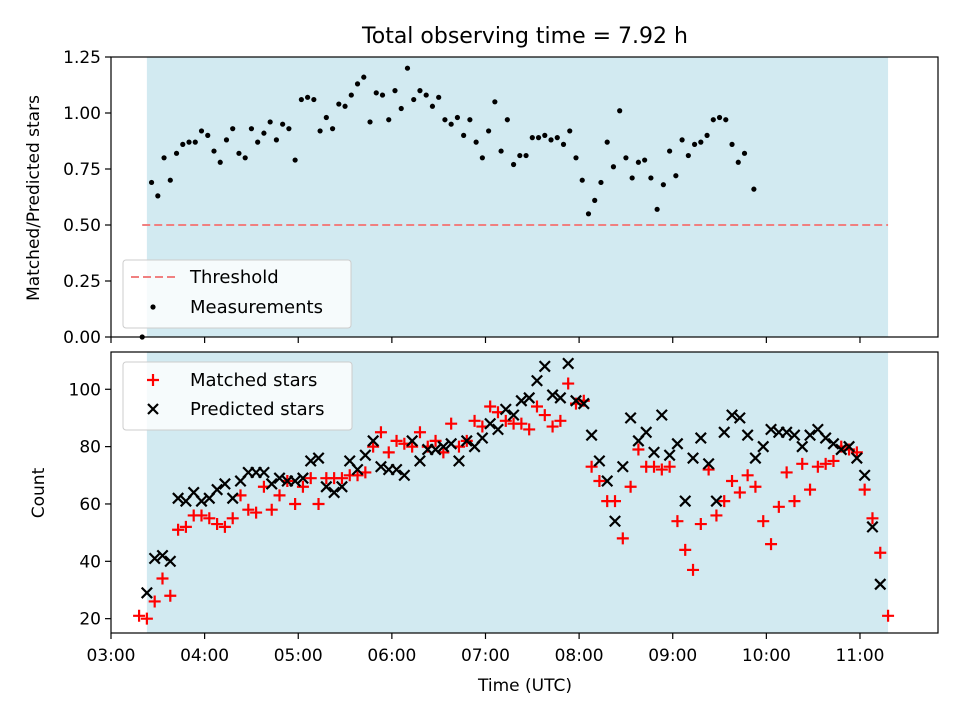 This screenshot has width=960, height=720. Describe the element at coordinates (256, 307) in the screenshot. I see `legend-measurements-label: Measurements` at that location.